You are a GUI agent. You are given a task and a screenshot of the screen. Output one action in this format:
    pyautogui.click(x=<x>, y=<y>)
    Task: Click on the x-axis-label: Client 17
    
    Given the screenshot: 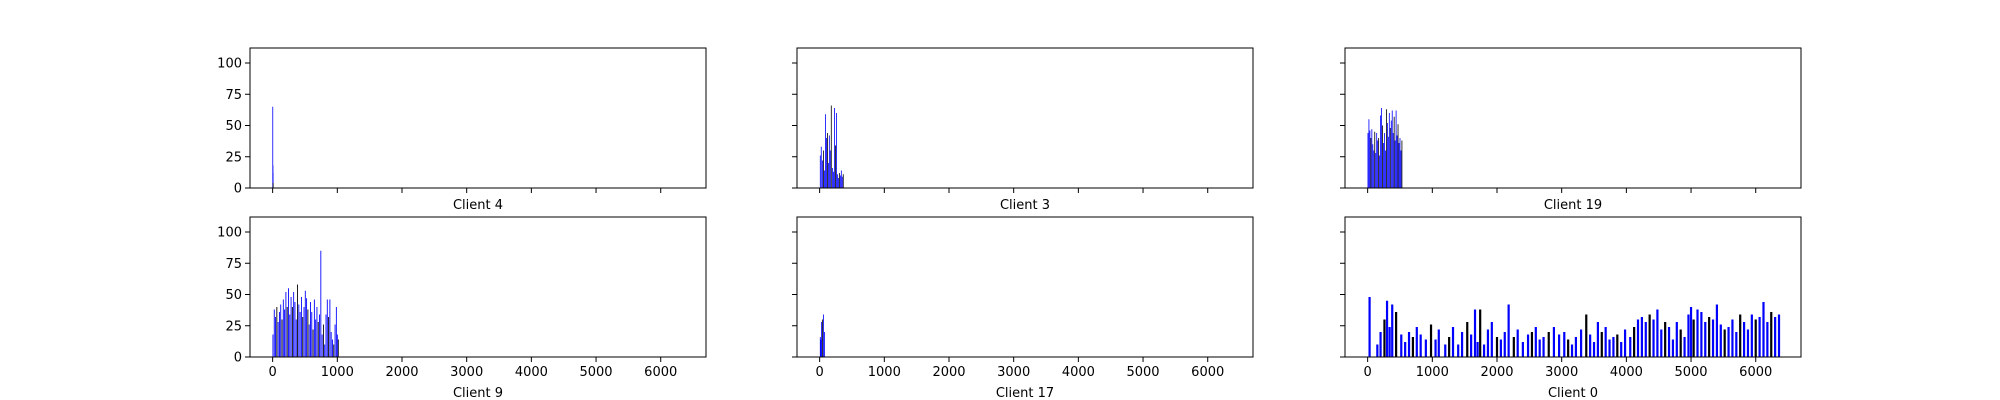 What is the action you would take?
    pyautogui.click(x=1025, y=393)
    